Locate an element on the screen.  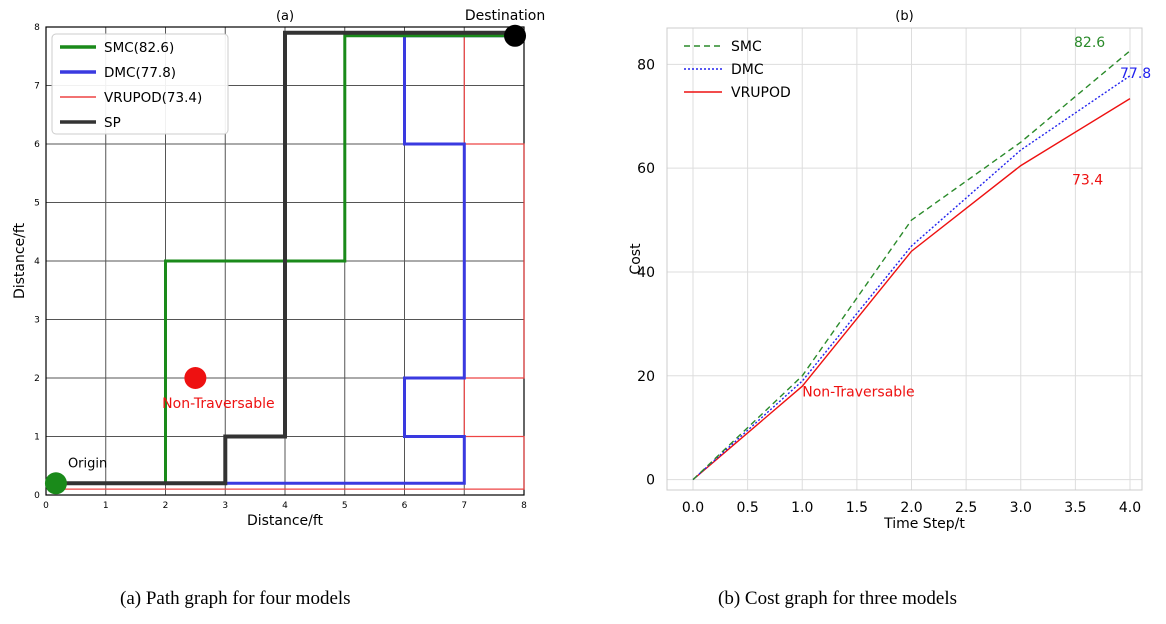
y-tick-label-a-2: 2 is located at coordinates (37, 379).